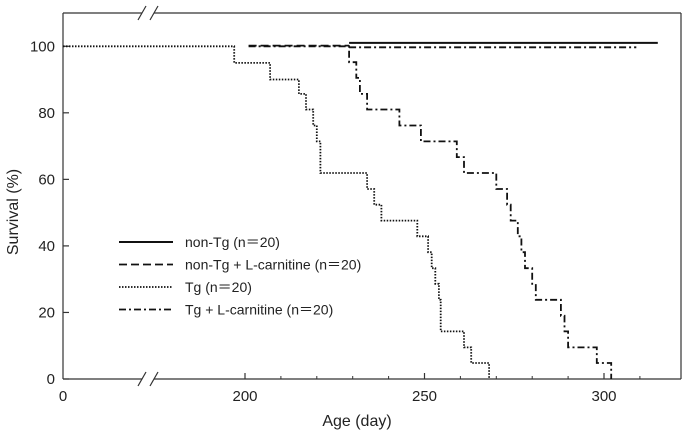 This screenshot has width=685, height=433. What do you see at coordinates (42, 46) in the screenshot?
I see `y-tick-label: 100` at bounding box center [42, 46].